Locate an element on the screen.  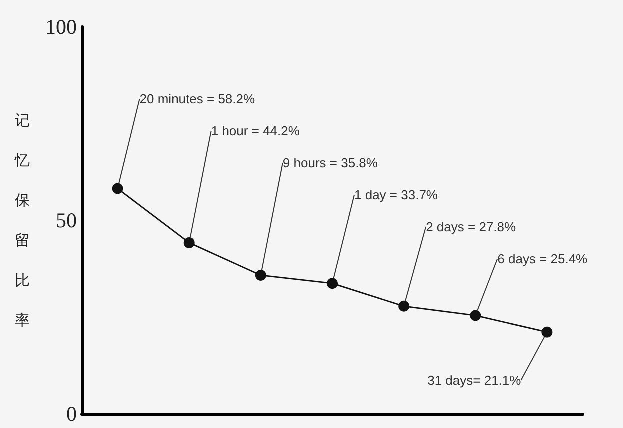
data-label: 20 minutes = 58.2% is located at coordinates (198, 99).